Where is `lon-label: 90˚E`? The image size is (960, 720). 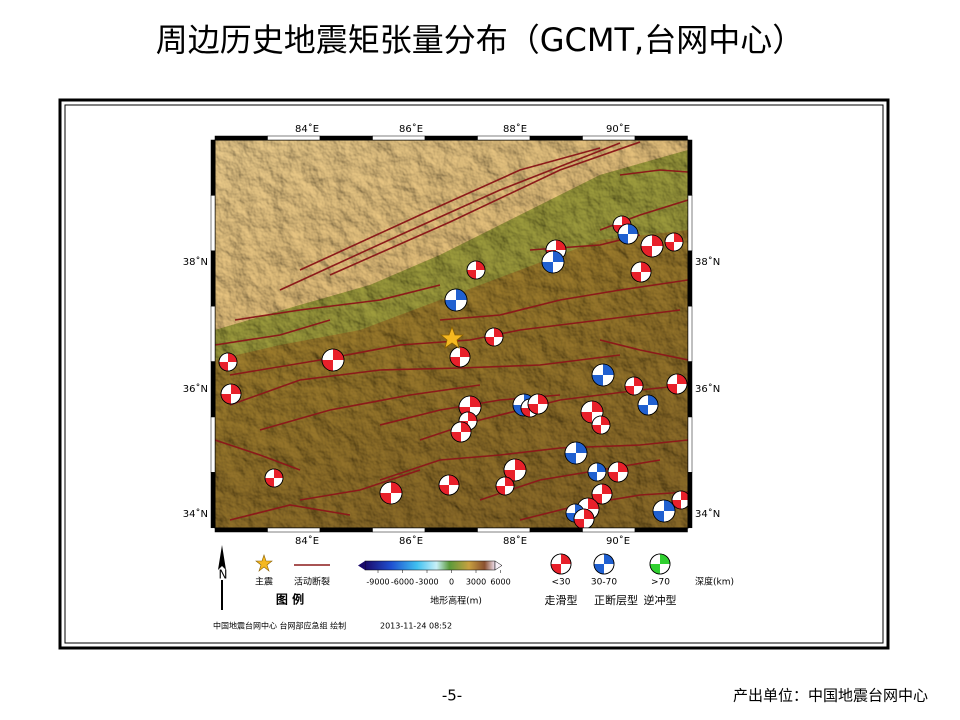 lon-label: 90˚E is located at coordinates (618, 129).